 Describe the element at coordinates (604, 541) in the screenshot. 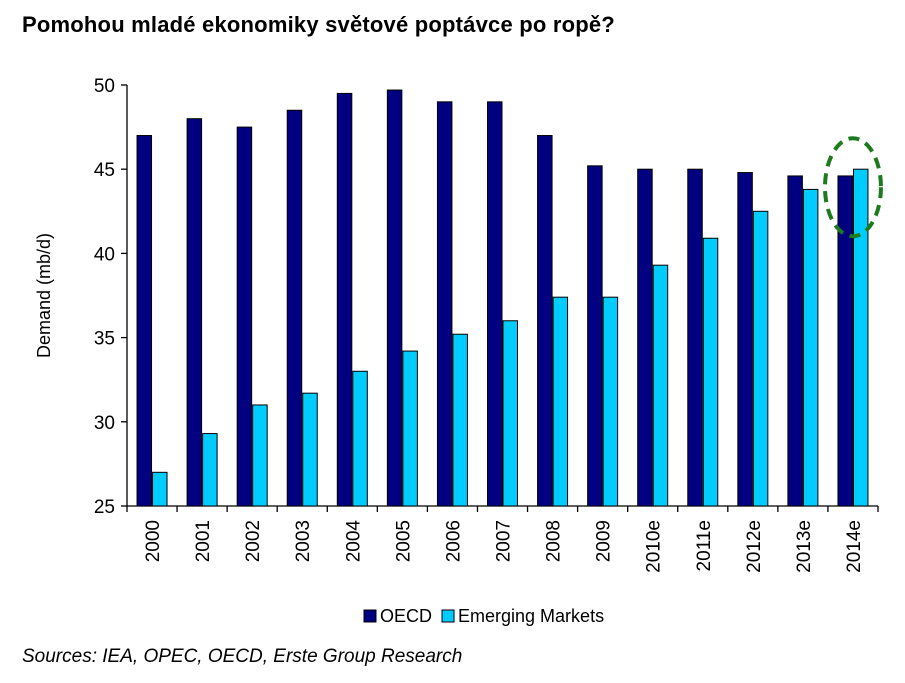

I see `x-tick-label: 2009` at that location.